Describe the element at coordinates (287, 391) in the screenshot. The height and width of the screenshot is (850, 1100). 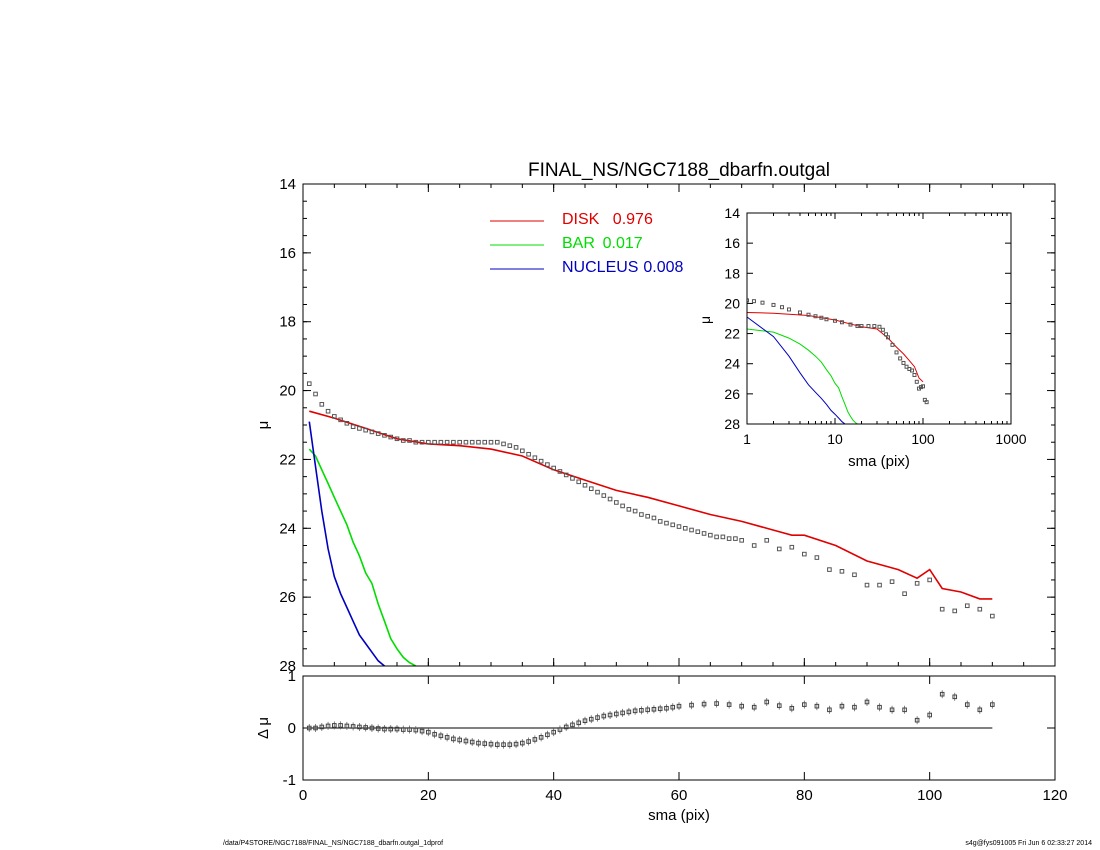
I see `main-ytick-label: 20` at that location.